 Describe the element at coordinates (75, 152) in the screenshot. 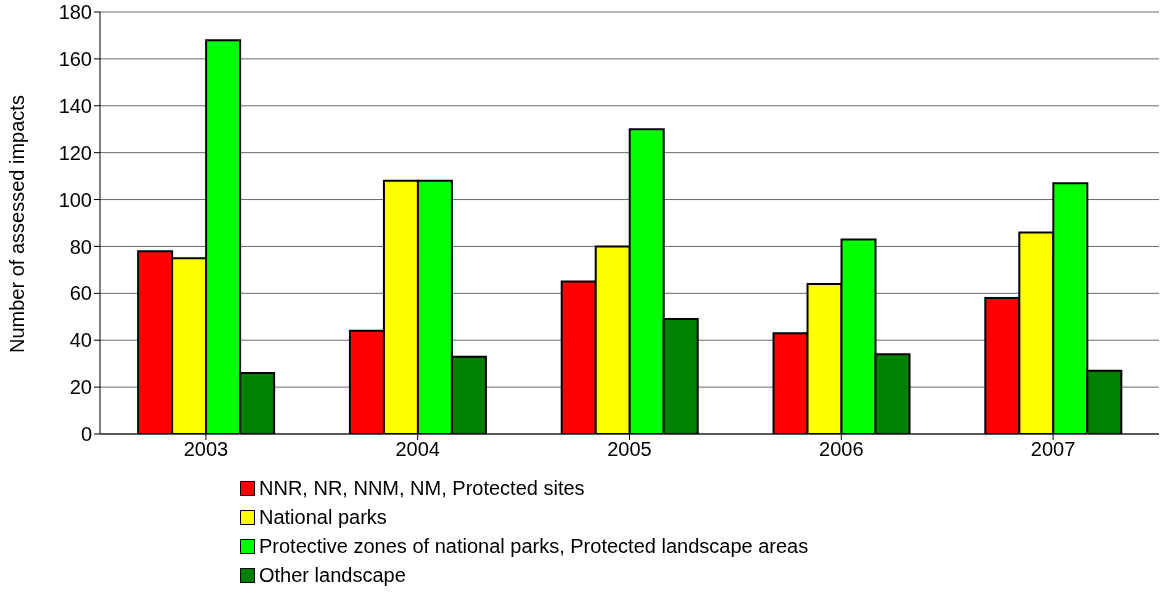

I see `y-tick-label: 120` at that location.